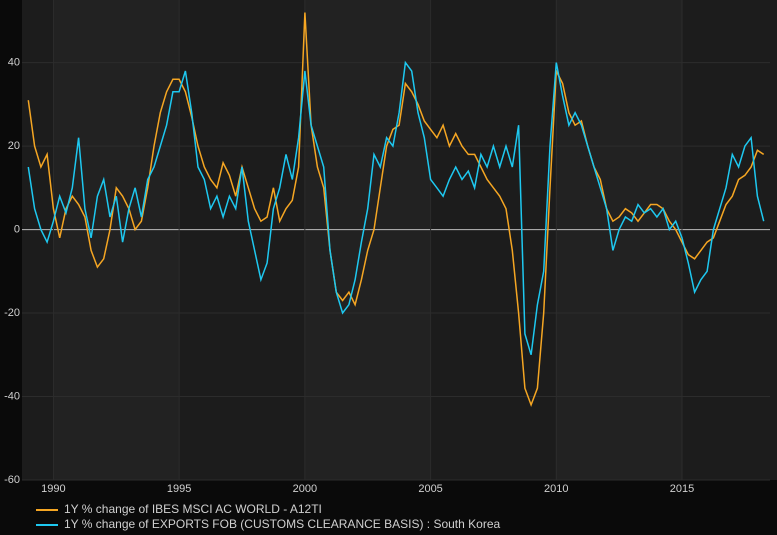 This screenshot has width=777, height=535. What do you see at coordinates (12, 313) in the screenshot?
I see `y-tick-label: -20` at bounding box center [12, 313].